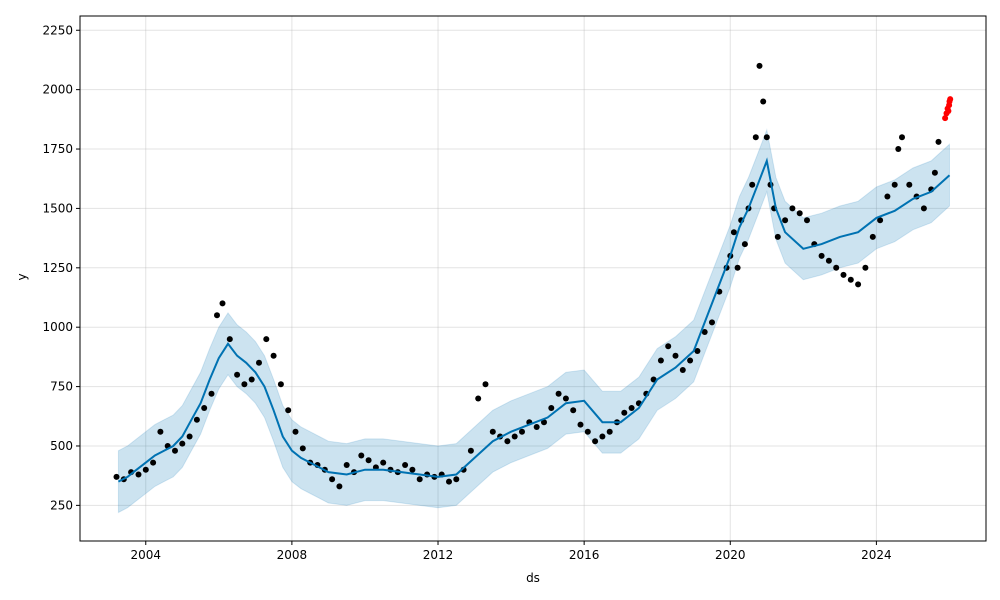 This screenshot has height=600, width=1000. I want to click on y-tick-label: 2250, so click(57, 30).